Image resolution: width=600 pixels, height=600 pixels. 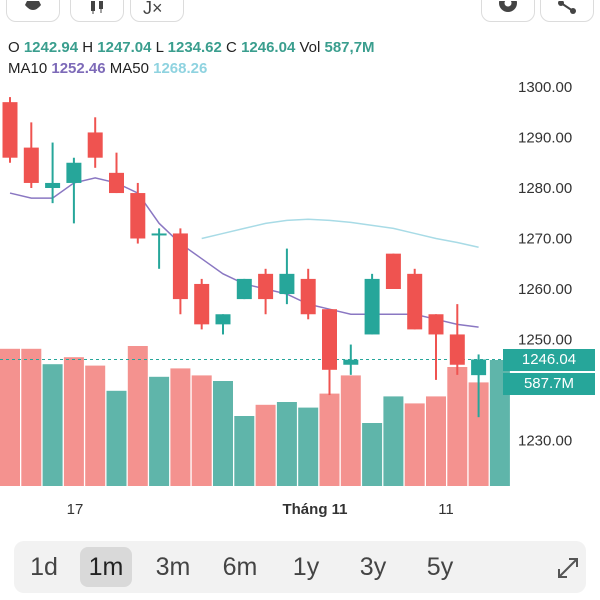 What do you see at coordinates (51, 47) in the screenshot?
I see `open-value: 1242.94` at bounding box center [51, 47].